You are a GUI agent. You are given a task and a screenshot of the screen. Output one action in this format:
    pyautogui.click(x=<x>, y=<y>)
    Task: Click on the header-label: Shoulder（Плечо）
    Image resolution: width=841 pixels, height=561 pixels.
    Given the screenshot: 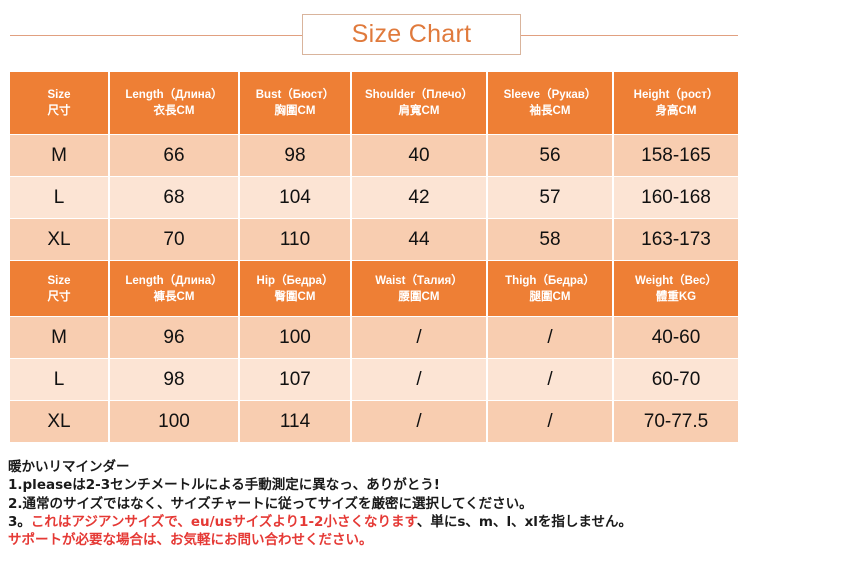 What is the action you would take?
    pyautogui.click(x=419, y=95)
    